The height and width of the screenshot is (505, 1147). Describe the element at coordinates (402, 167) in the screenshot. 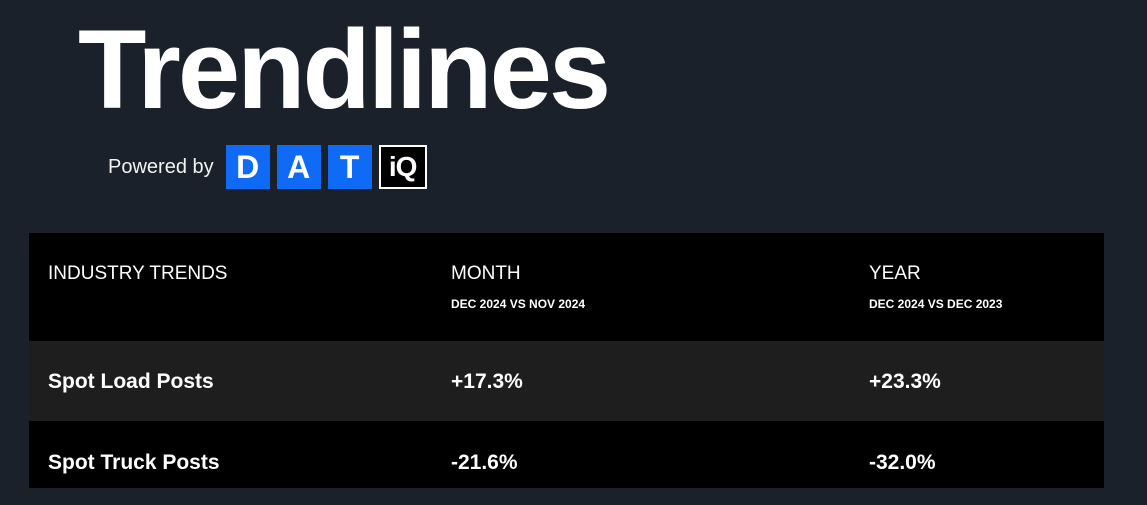

I see `logo-iq: iQ` at that location.